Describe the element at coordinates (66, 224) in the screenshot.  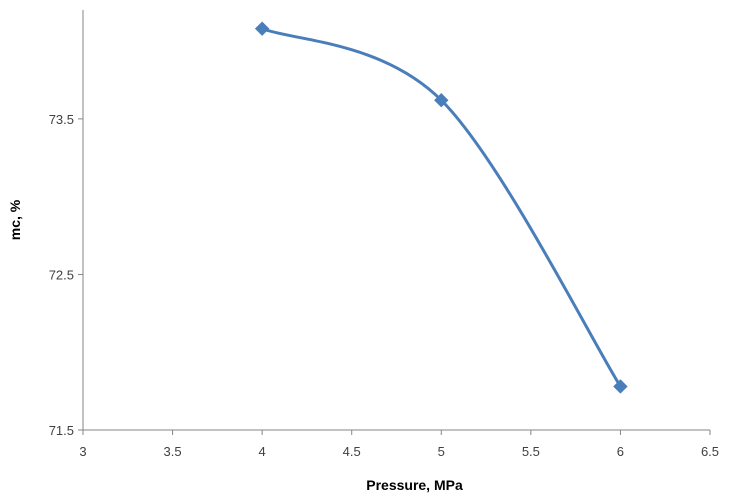
I see `y-axis: 71.5 72.5 73.5` at that location.